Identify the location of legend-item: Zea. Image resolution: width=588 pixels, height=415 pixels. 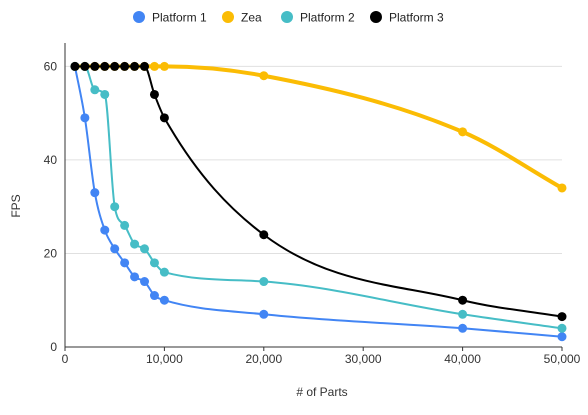
(242, 18).